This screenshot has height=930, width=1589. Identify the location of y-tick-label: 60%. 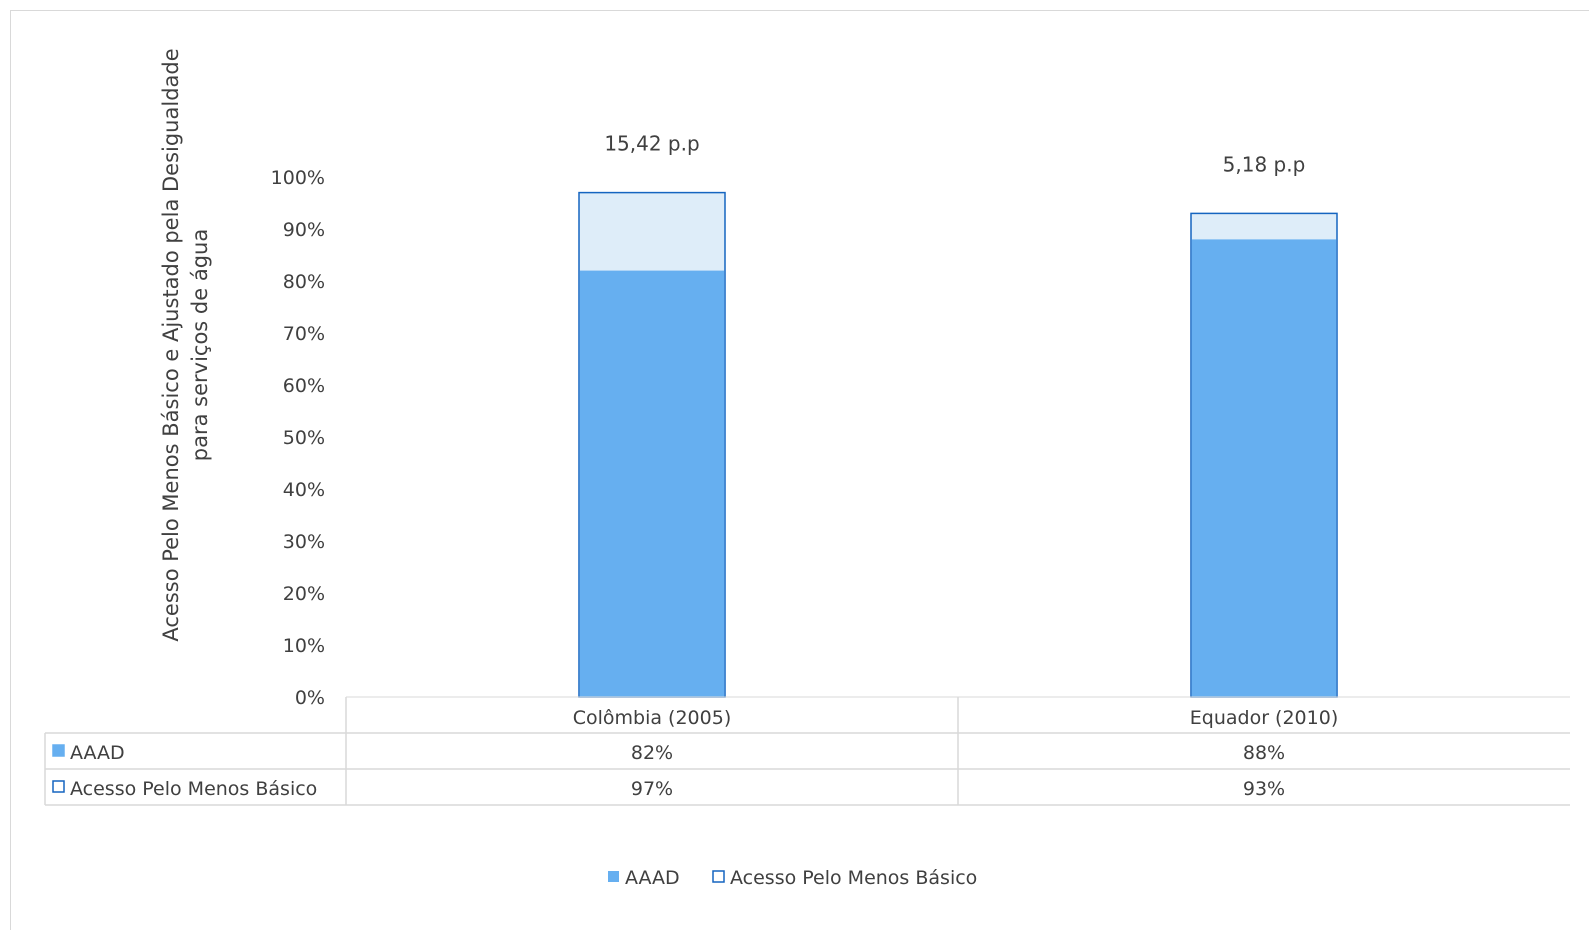
(304, 386).